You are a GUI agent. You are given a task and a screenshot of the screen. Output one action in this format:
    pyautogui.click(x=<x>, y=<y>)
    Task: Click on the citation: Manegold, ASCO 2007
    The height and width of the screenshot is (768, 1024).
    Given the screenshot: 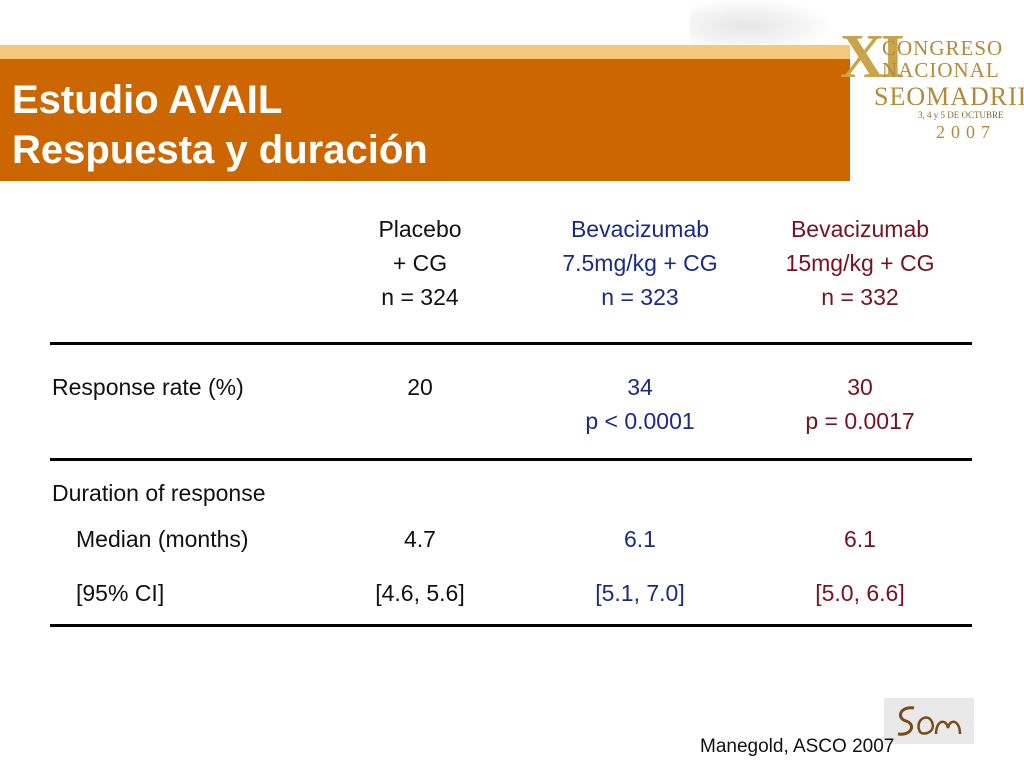 What is the action you would take?
    pyautogui.click(x=797, y=746)
    